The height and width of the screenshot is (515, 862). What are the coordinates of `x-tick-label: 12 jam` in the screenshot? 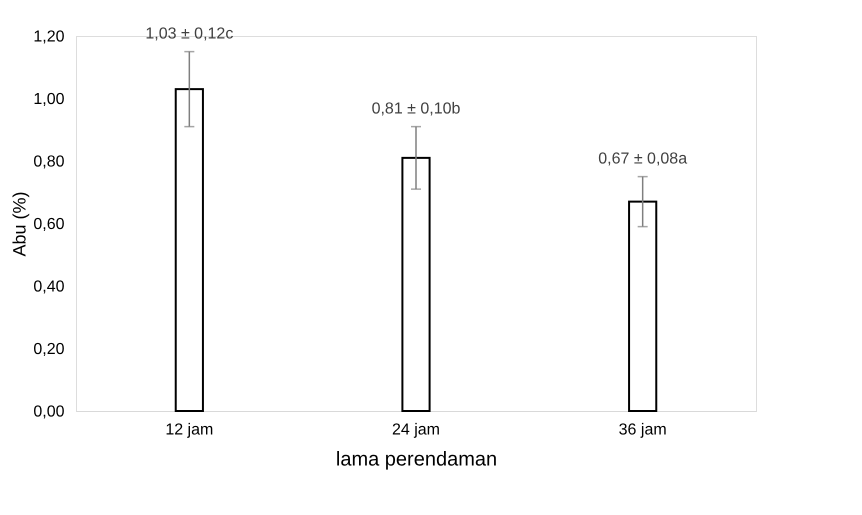 It's located at (189, 430).